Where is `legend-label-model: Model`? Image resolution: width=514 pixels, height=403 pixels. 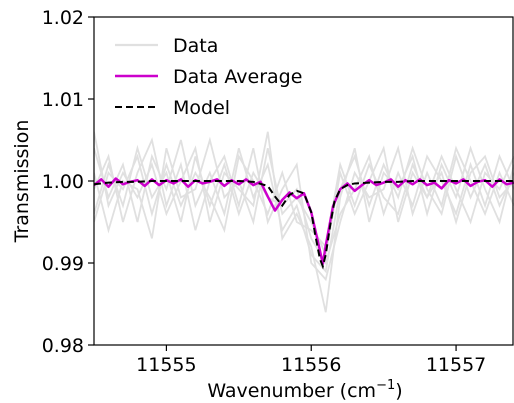 legend-label-model: Model is located at coordinates (201, 108).